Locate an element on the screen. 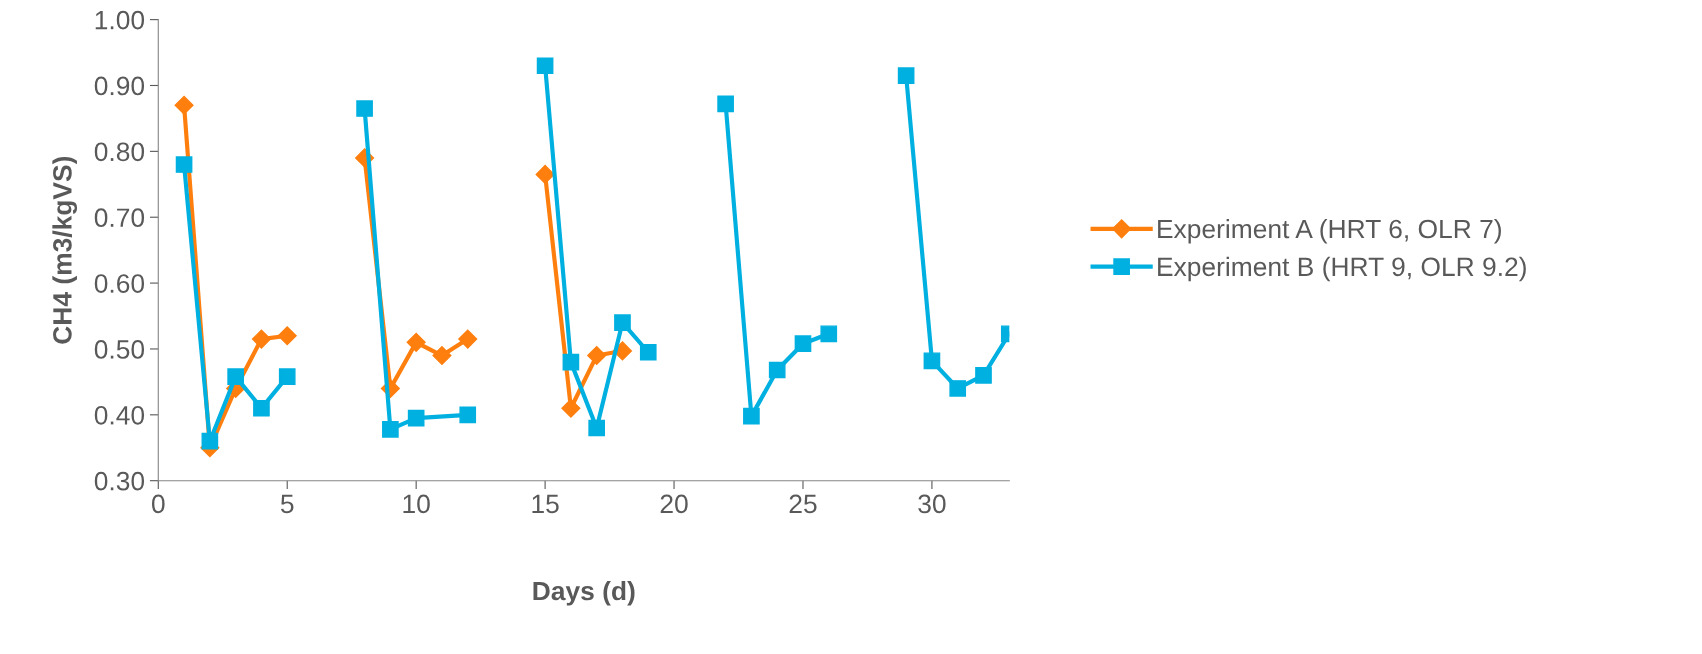 The image size is (1702, 654). y-tick-label: 0.80 is located at coordinates (119, 152).